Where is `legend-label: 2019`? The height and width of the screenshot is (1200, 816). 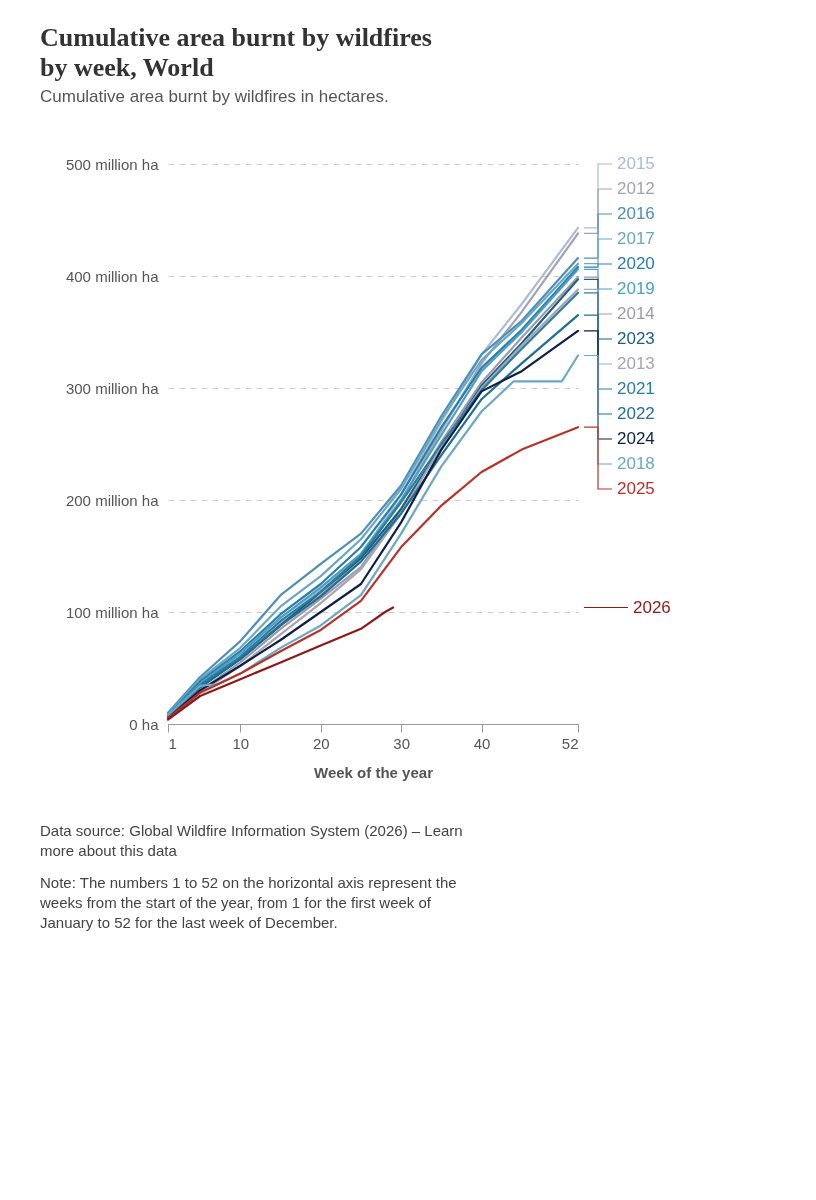 legend-label: 2019 is located at coordinates (636, 288).